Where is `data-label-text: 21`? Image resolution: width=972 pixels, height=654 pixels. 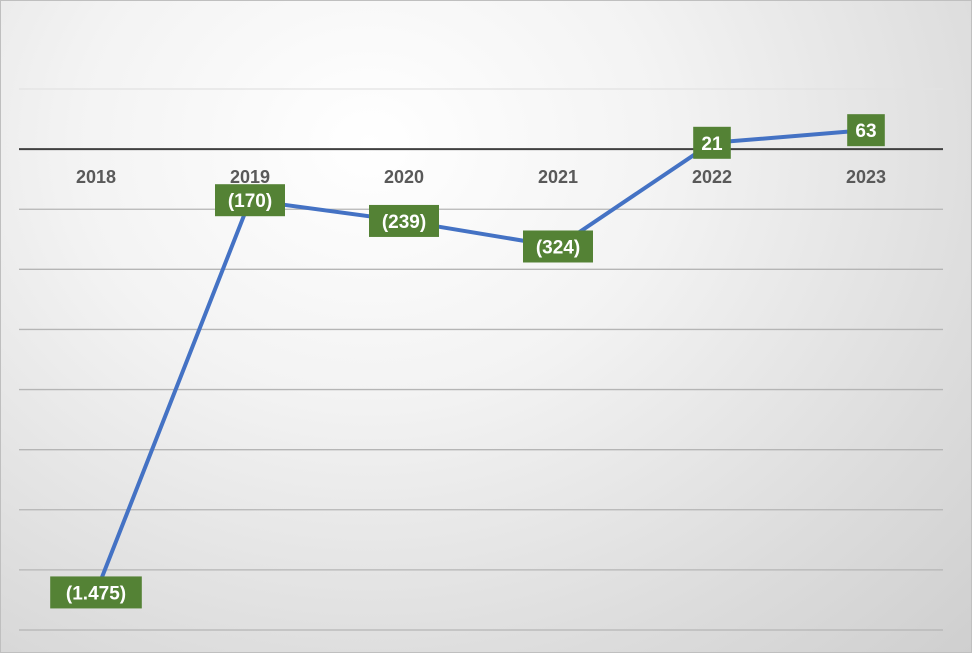
data-label-text: 21 is located at coordinates (712, 144).